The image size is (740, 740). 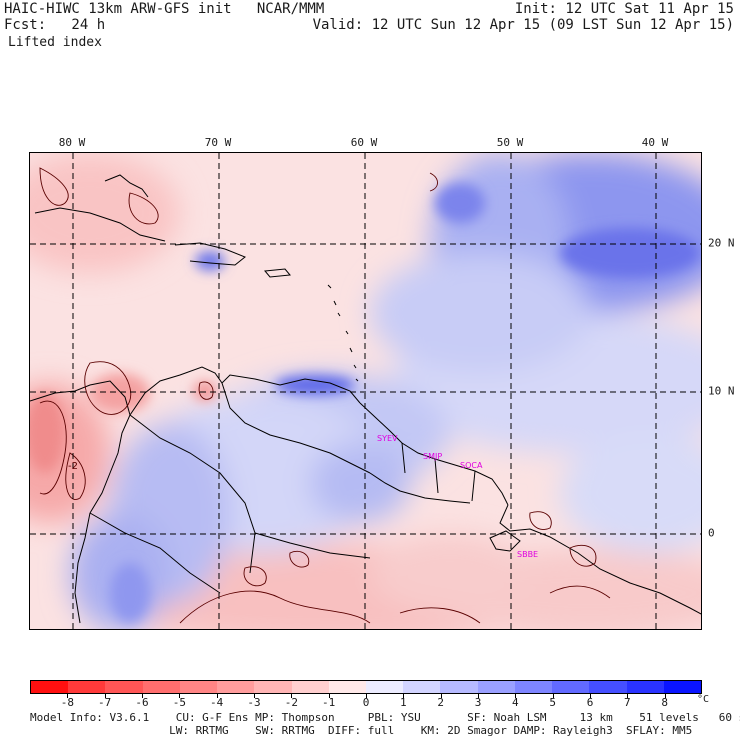 I want to click on colorbar-label: -2, so click(x=291, y=702).